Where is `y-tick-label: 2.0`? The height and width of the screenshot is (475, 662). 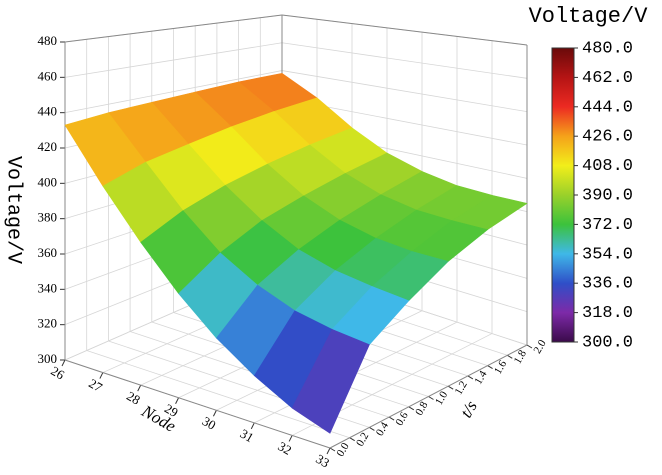
y-tick-label: 2.0 is located at coordinates (540, 346).